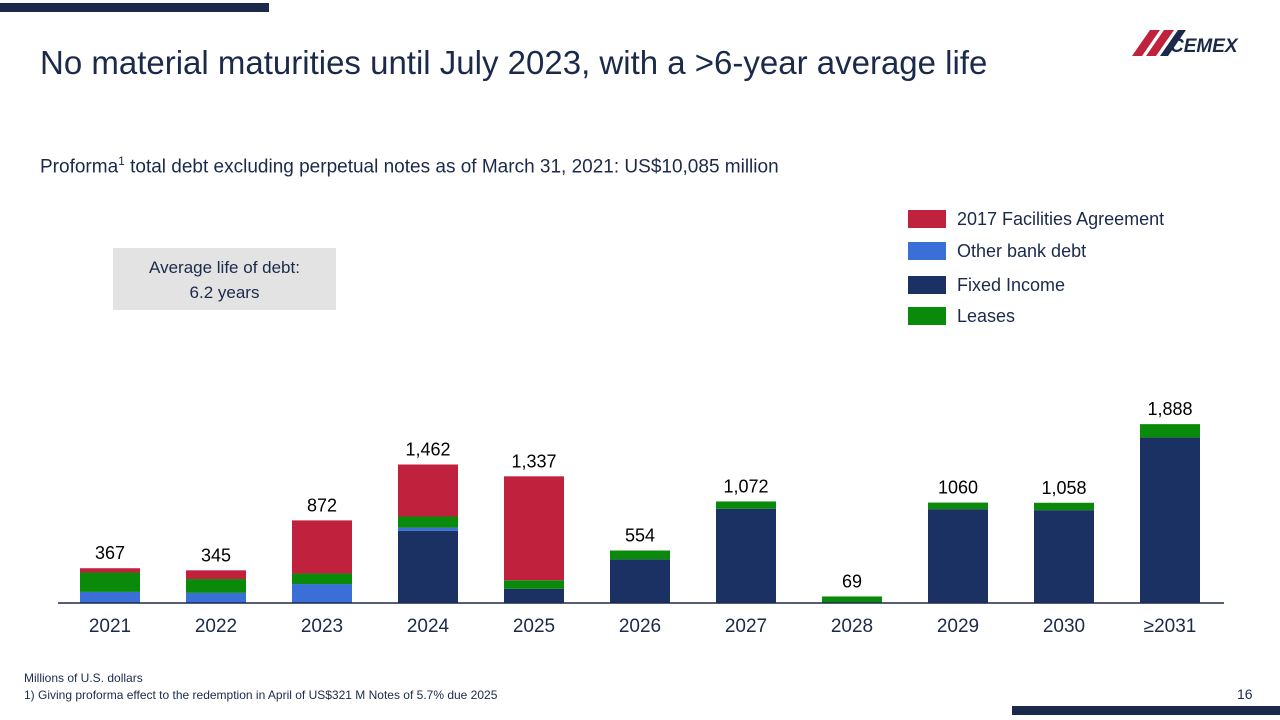 This screenshot has width=1280, height=720. What do you see at coordinates (121, 161) in the screenshot?
I see `subtitle-footnote-ref: 1` at bounding box center [121, 161].